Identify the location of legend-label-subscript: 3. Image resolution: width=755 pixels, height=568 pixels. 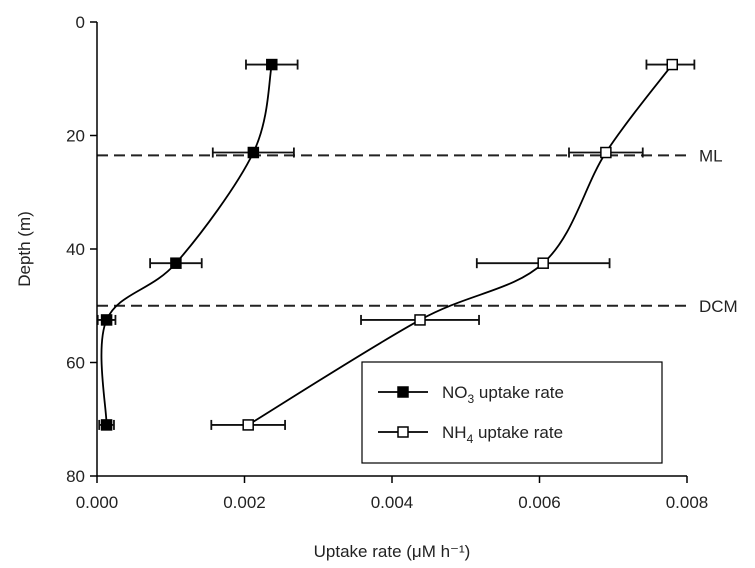
(471, 399).